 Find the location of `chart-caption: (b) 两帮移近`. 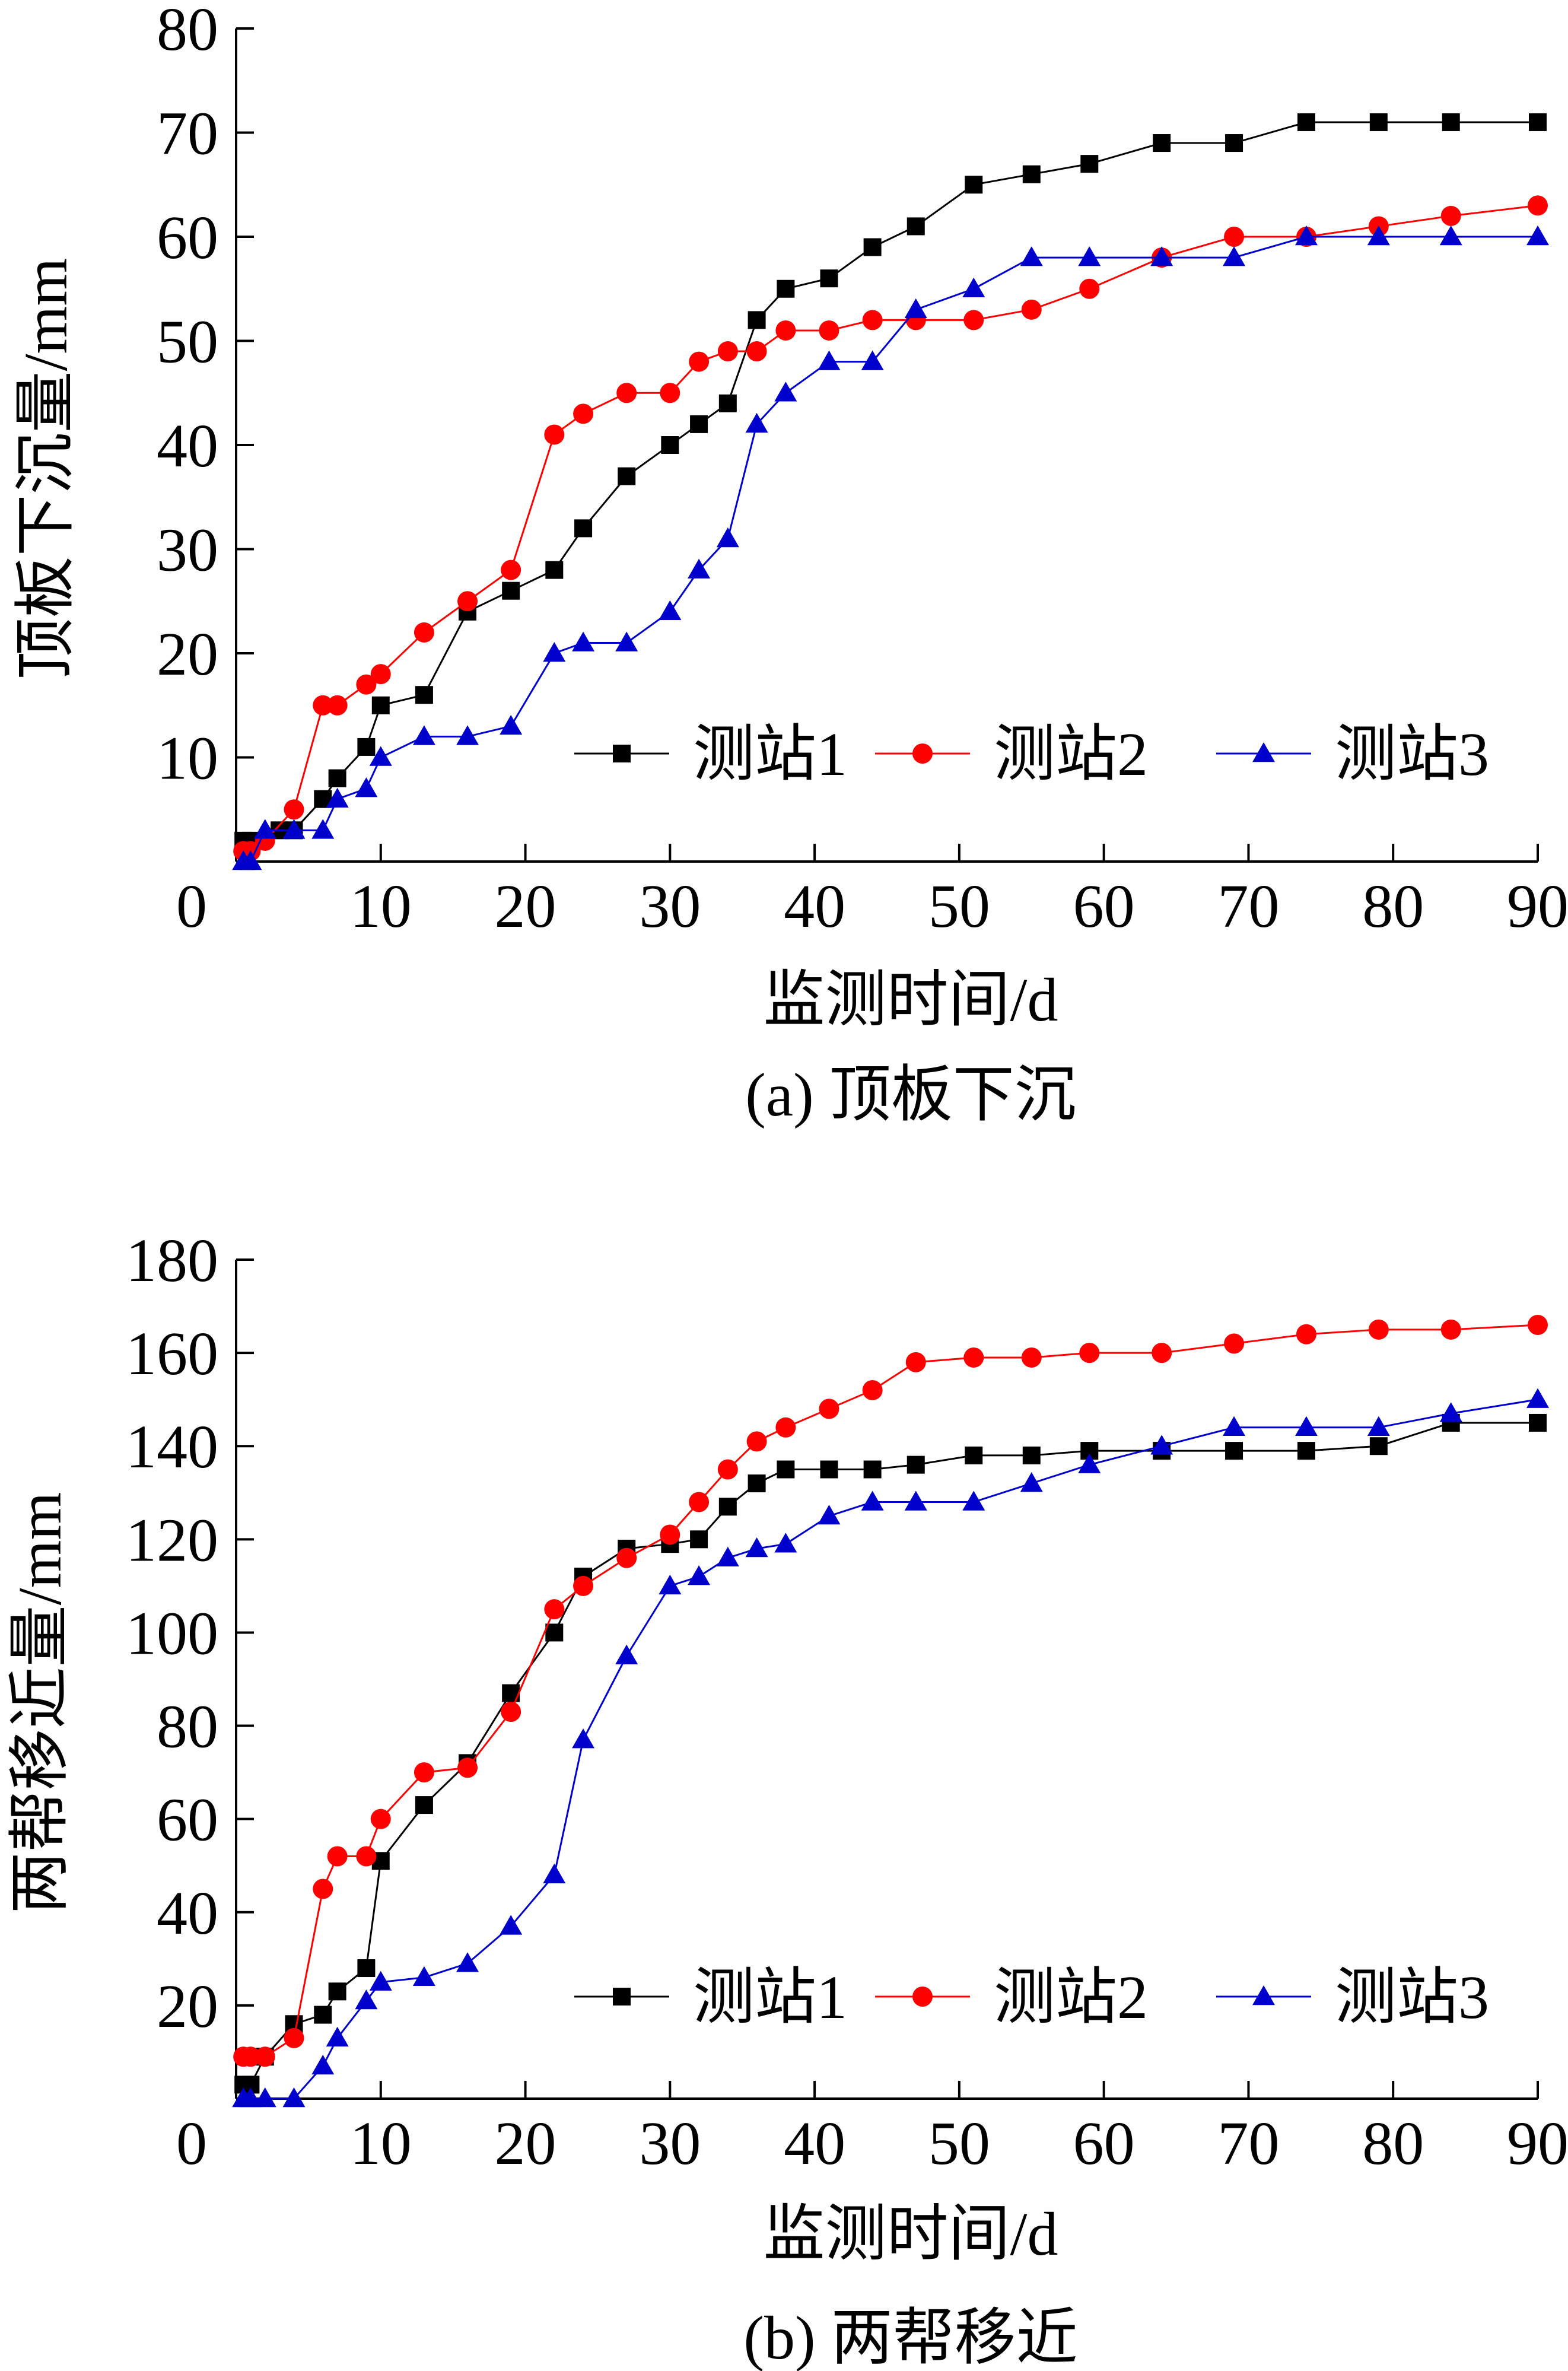

chart-caption: (b) 两帮移近 is located at coordinates (910, 2337).